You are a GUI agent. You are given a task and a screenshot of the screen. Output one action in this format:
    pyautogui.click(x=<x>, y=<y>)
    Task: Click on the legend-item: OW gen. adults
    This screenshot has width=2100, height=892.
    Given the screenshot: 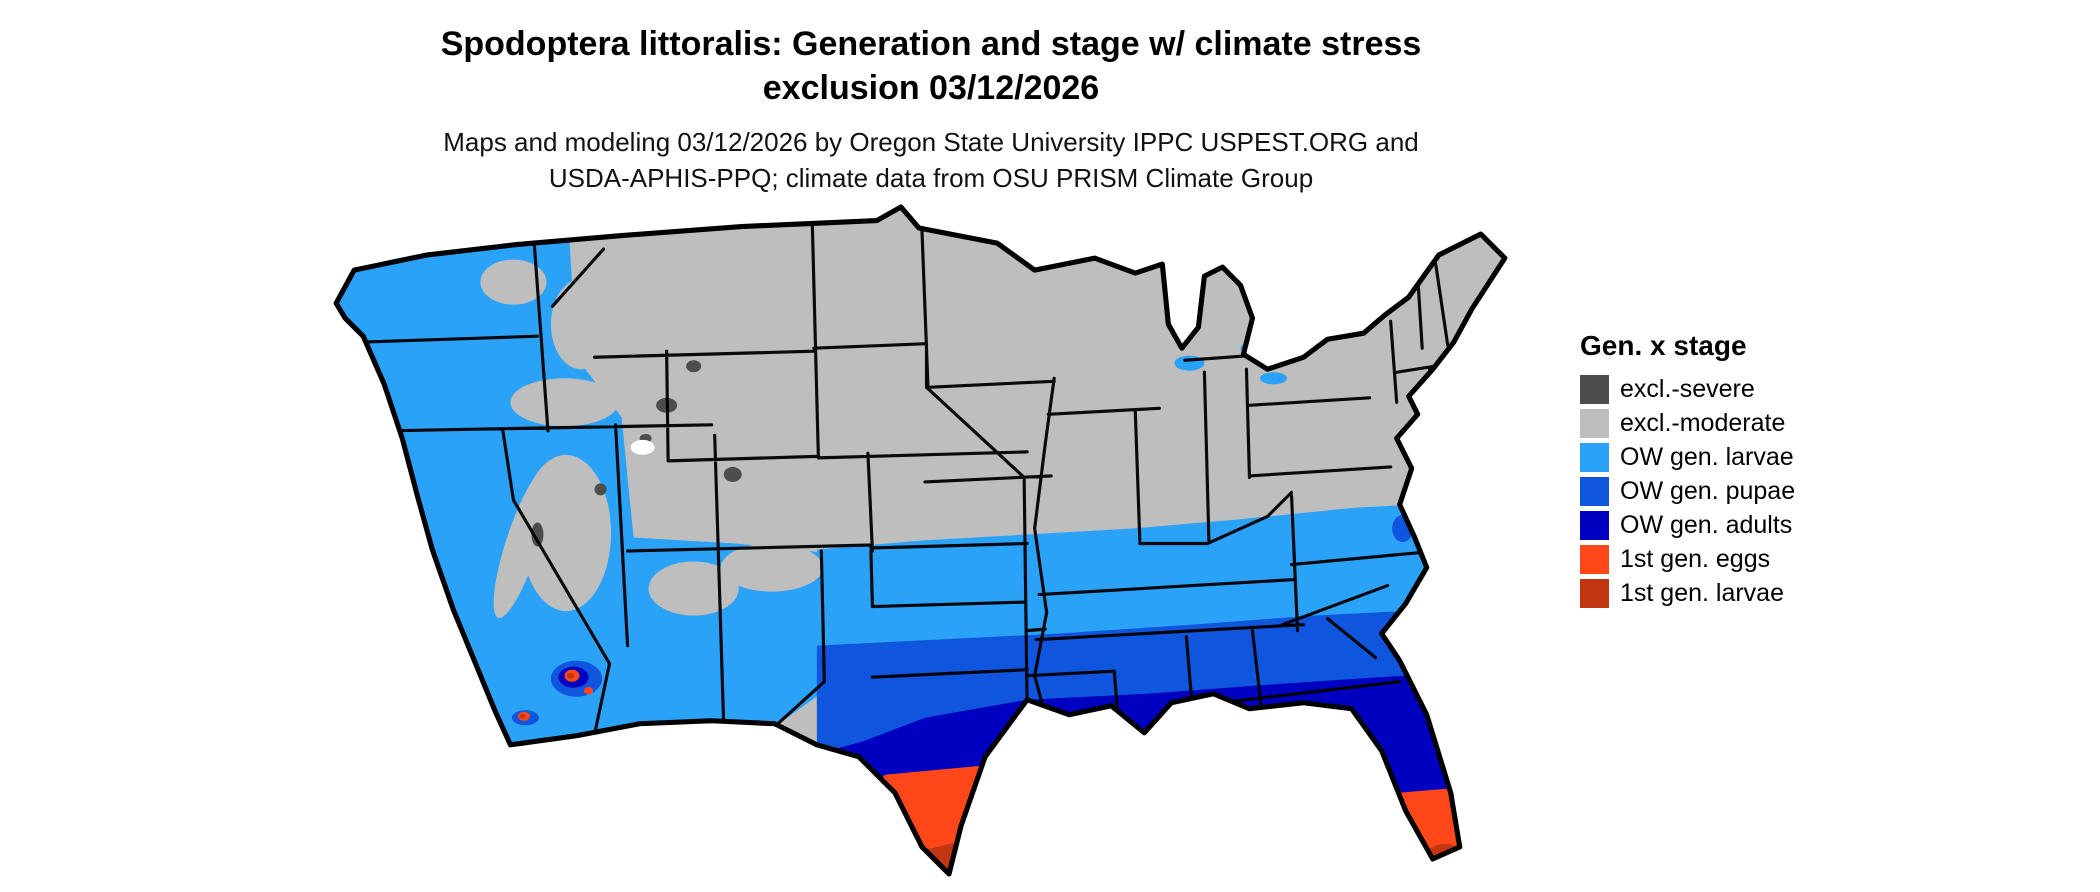 What is the action you would take?
    pyautogui.click(x=1687, y=525)
    